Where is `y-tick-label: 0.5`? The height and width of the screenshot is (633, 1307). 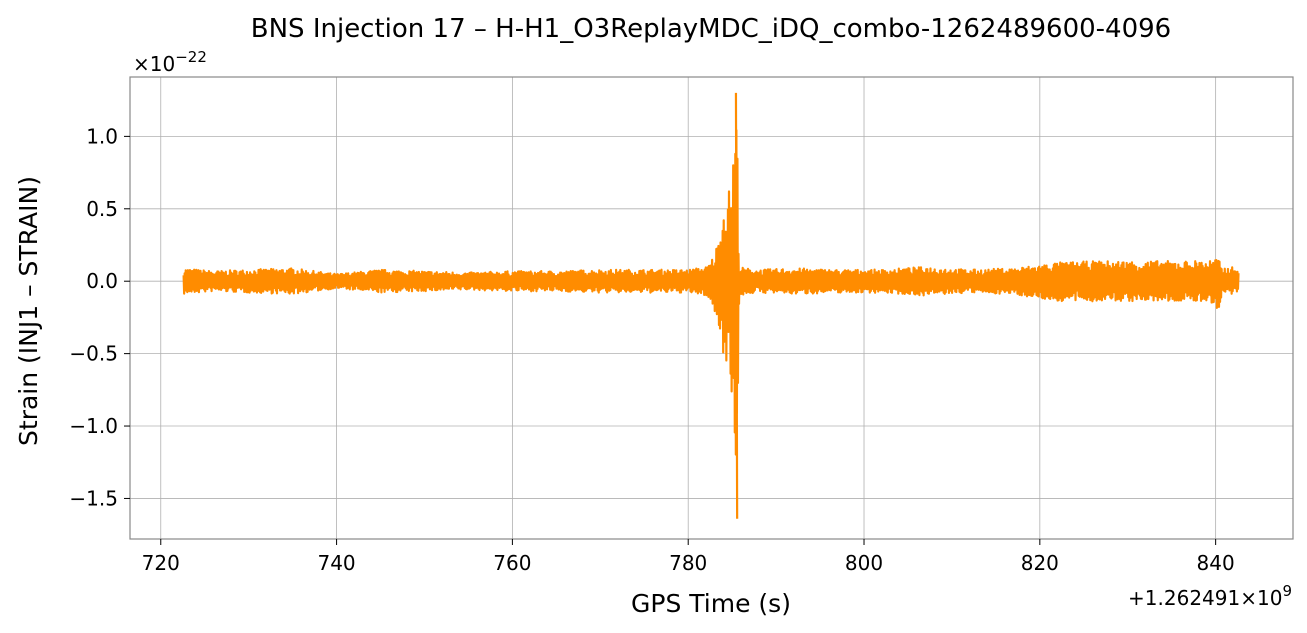
y-tick-label: 0.5 is located at coordinates (102, 209).